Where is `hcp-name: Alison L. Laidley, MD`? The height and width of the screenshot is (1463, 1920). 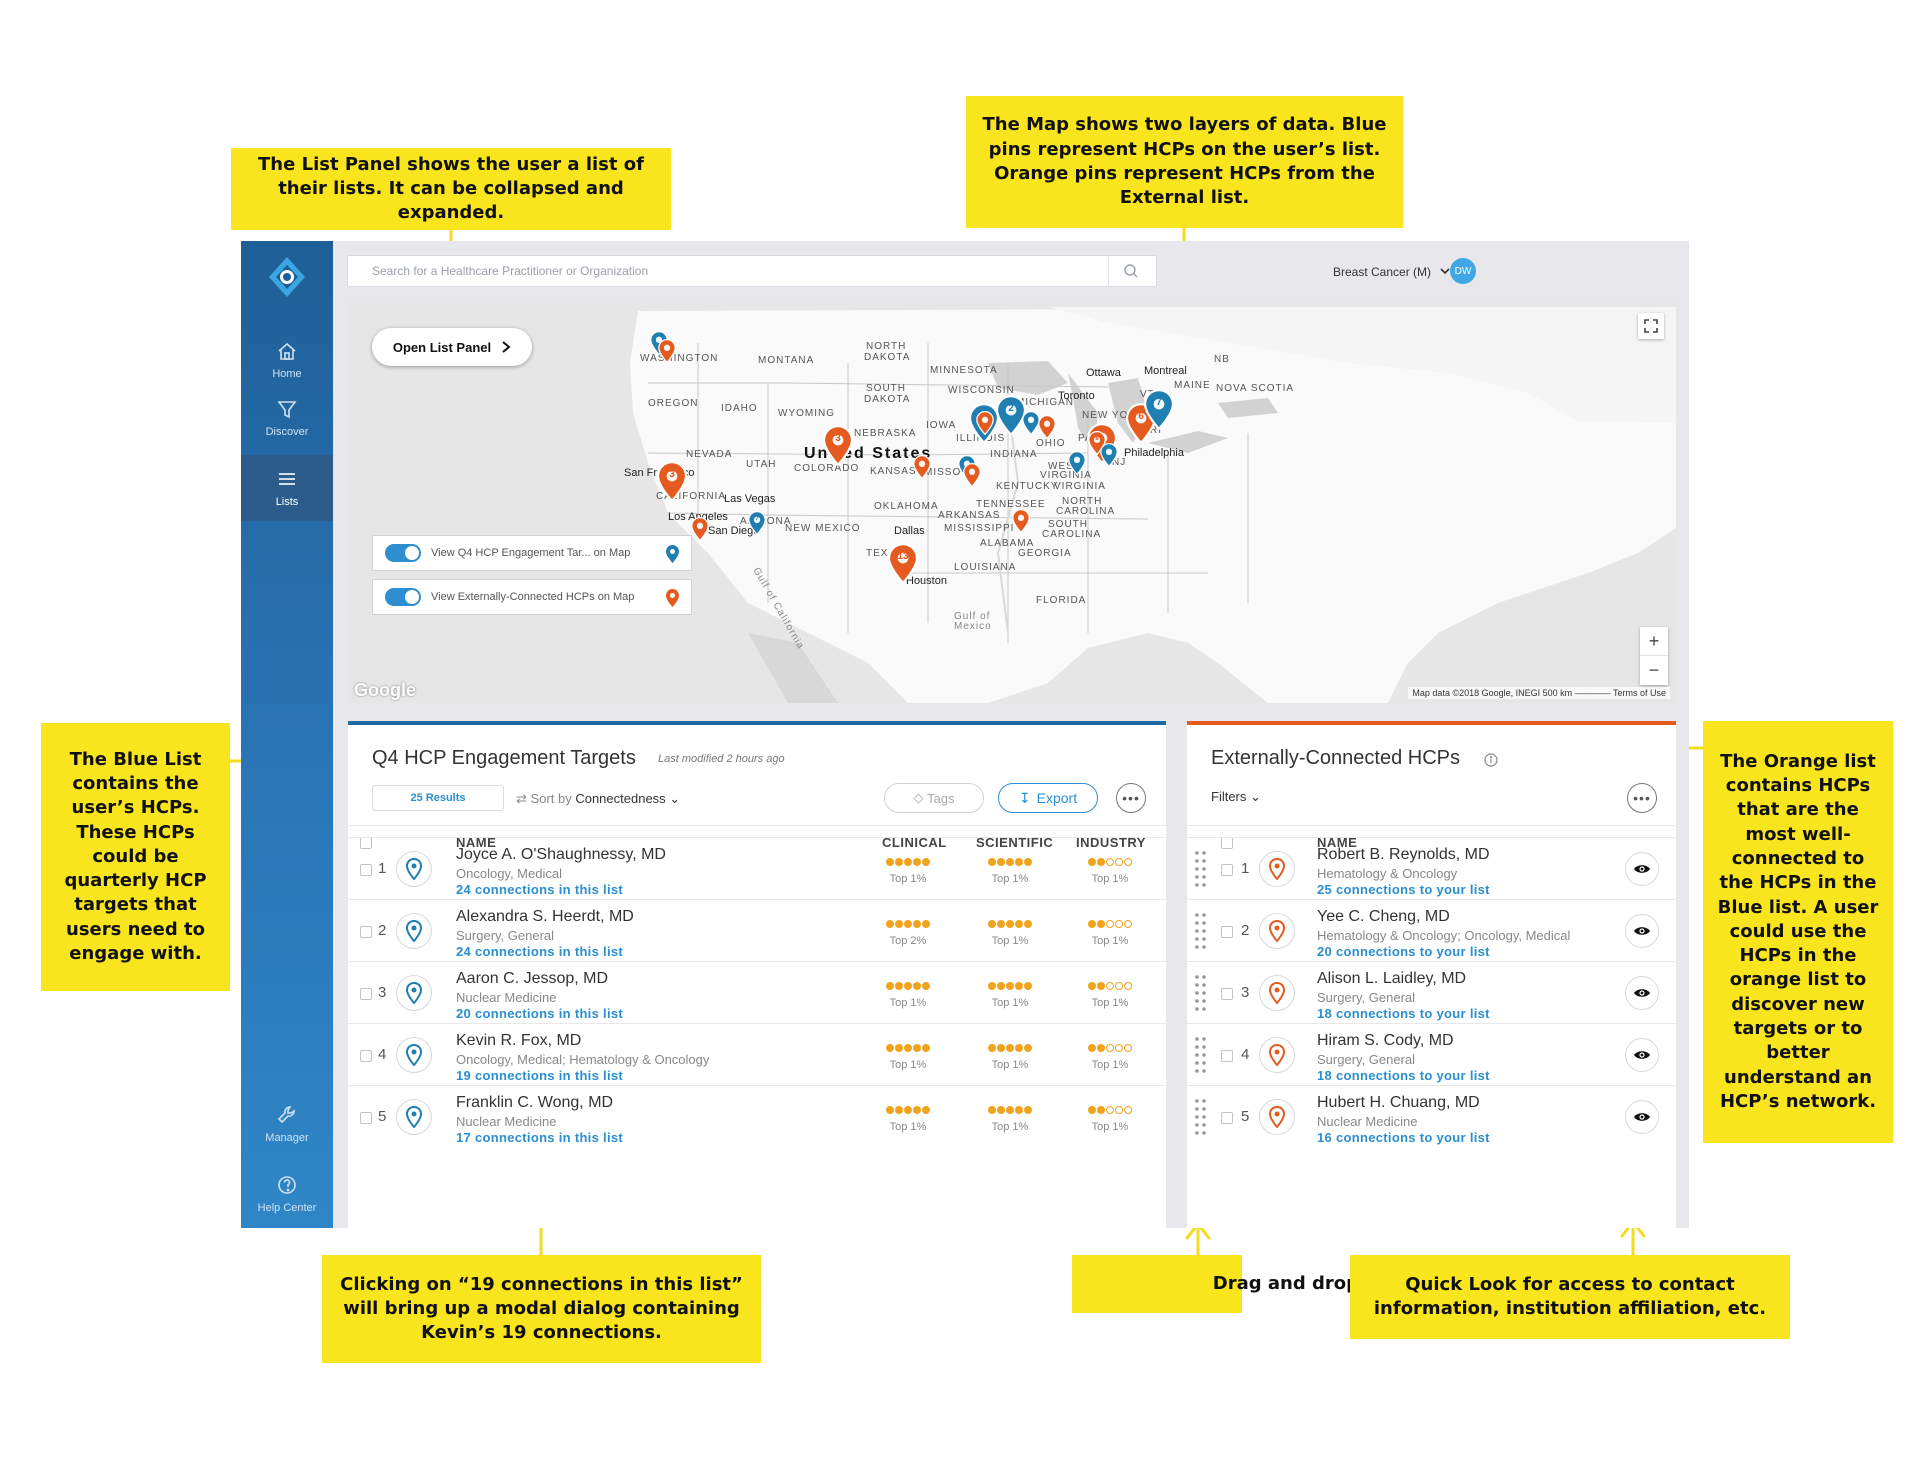 hcp-name: Alison L. Laidley, MD is located at coordinates (1392, 978).